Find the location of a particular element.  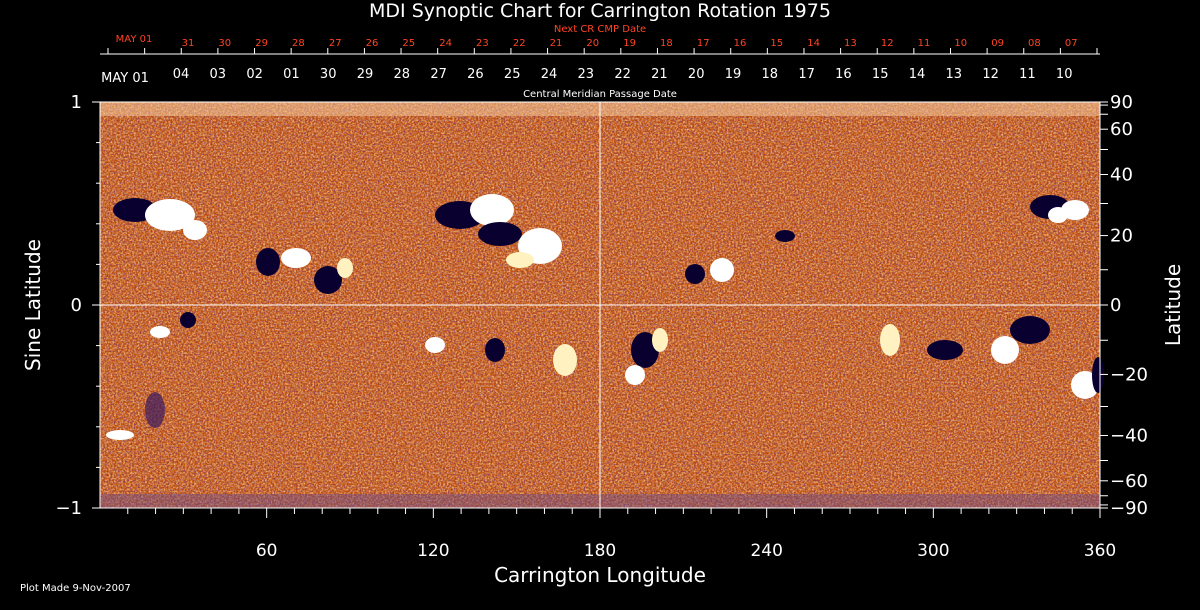

x-tick-label: 240 is located at coordinates (766, 551).